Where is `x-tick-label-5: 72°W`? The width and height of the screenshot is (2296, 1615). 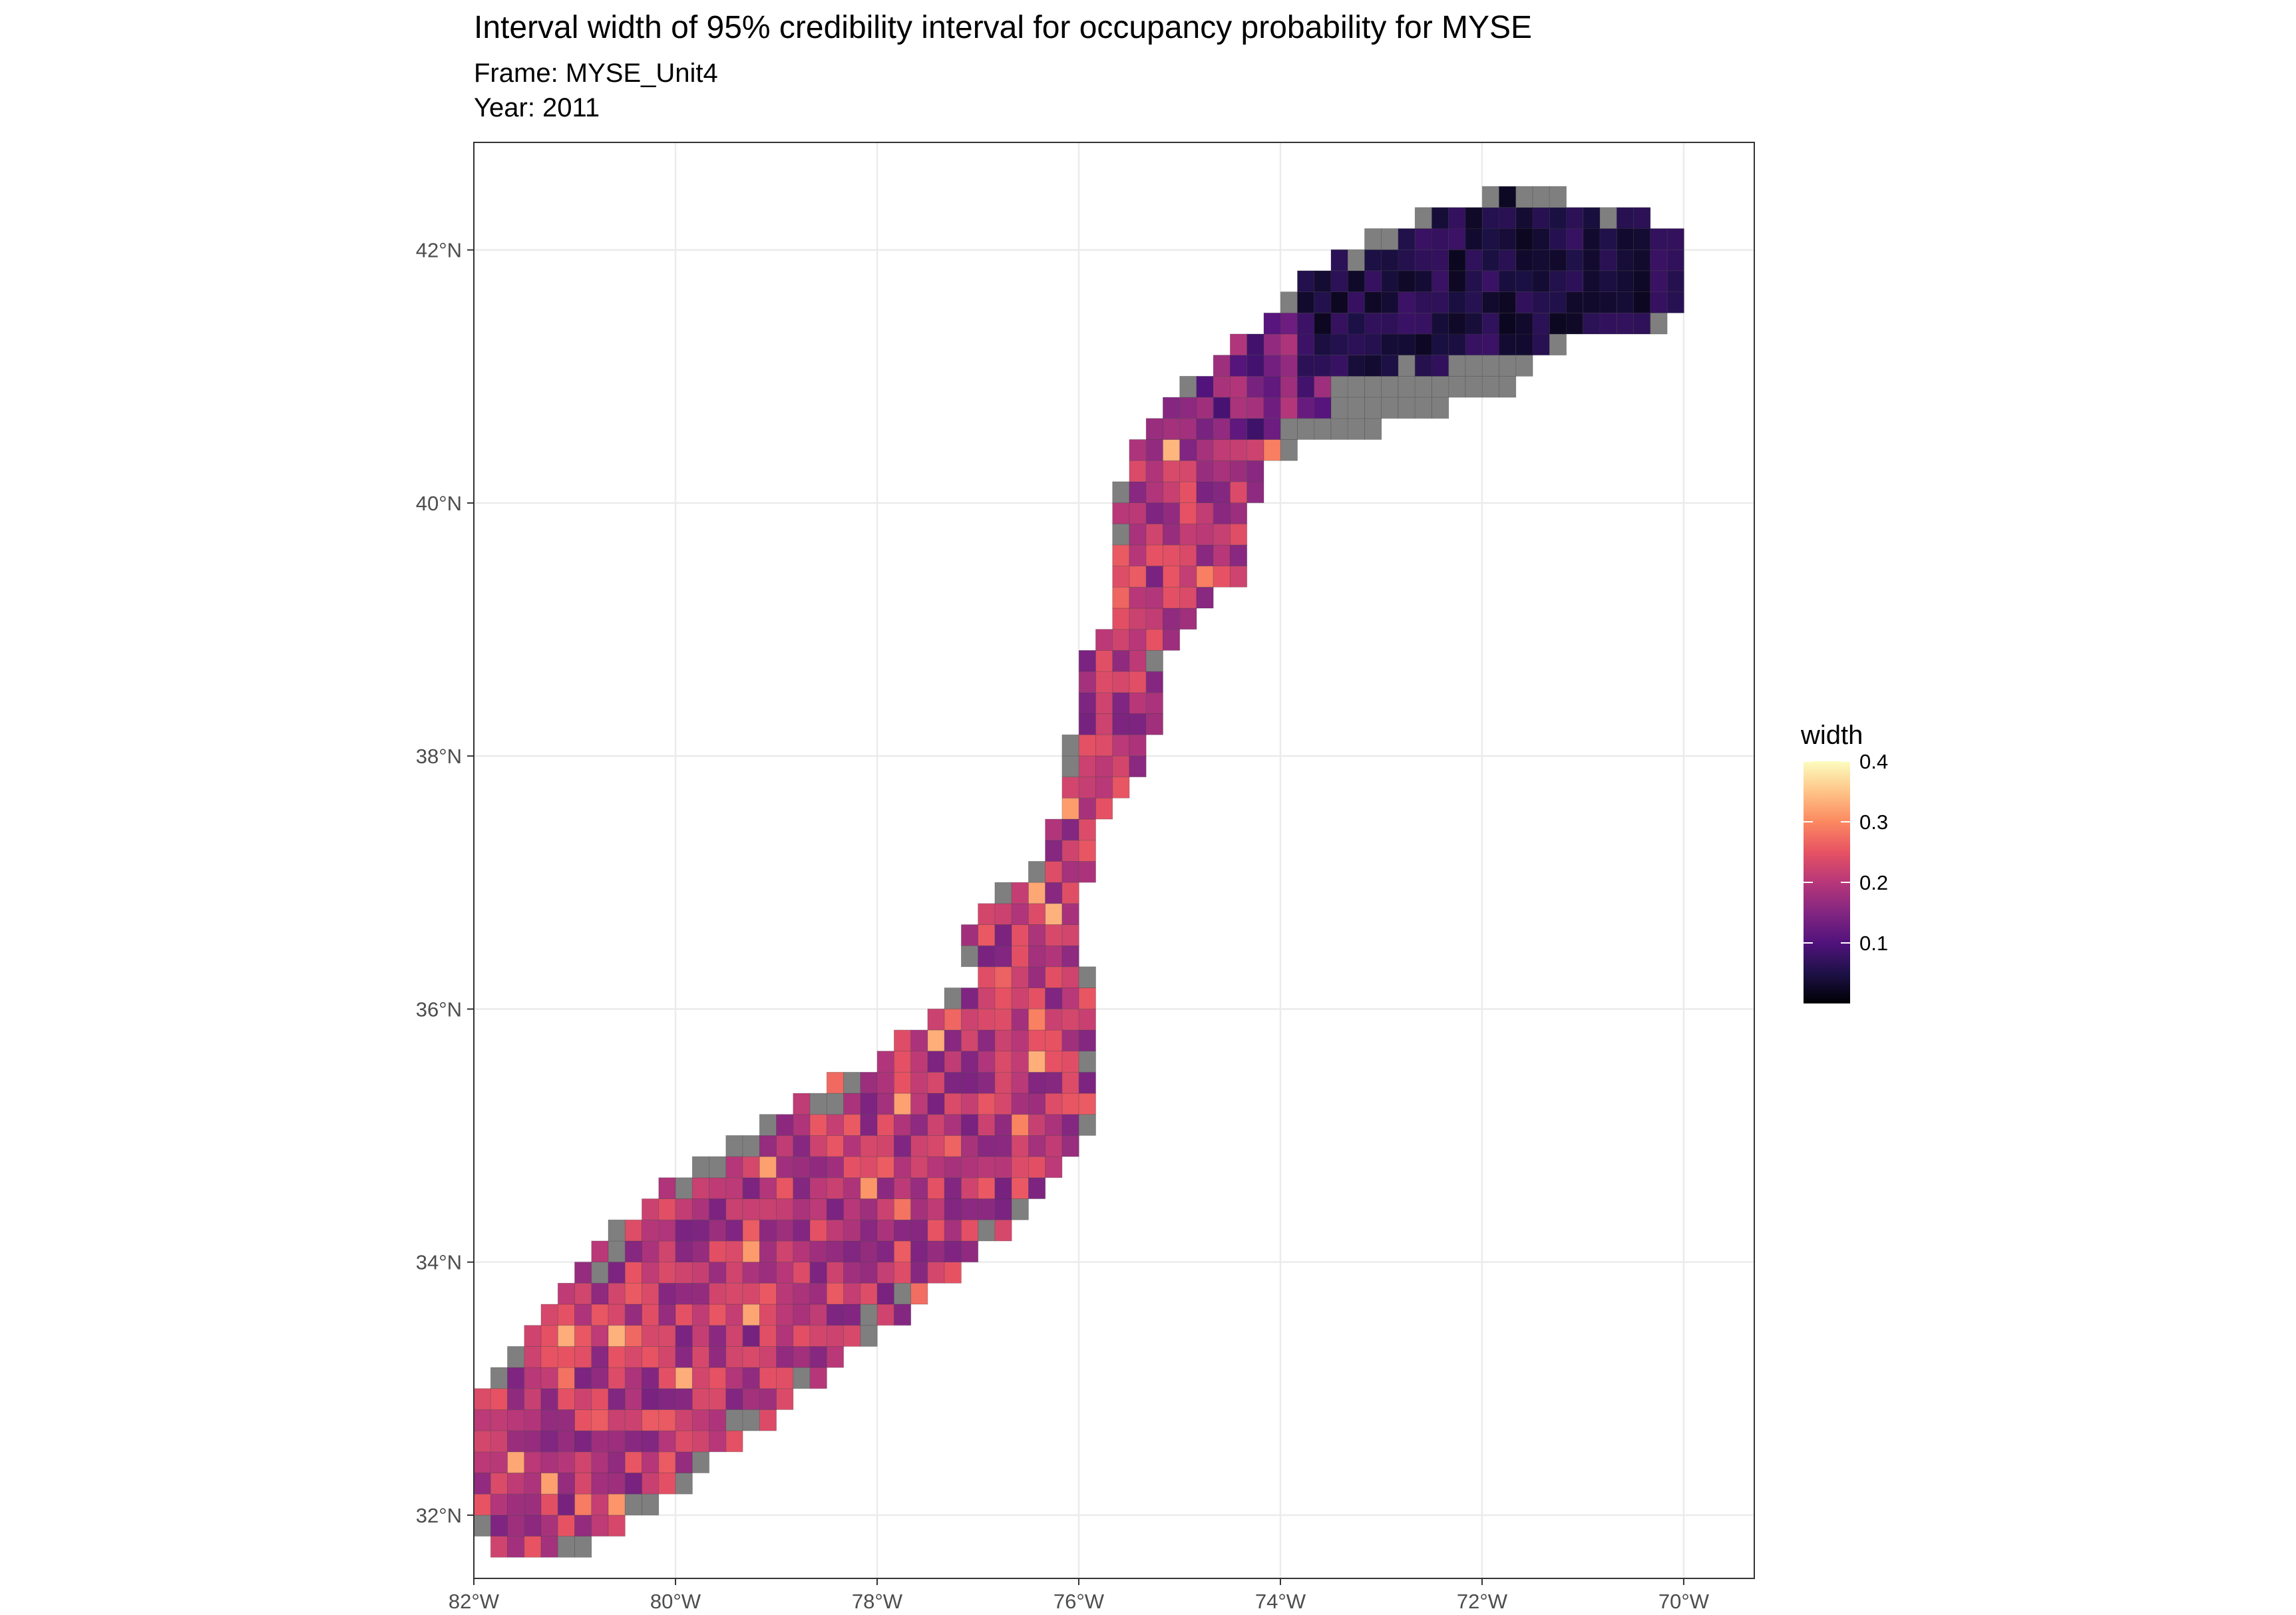
x-tick-label-5: 72°W is located at coordinates (1482, 1601).